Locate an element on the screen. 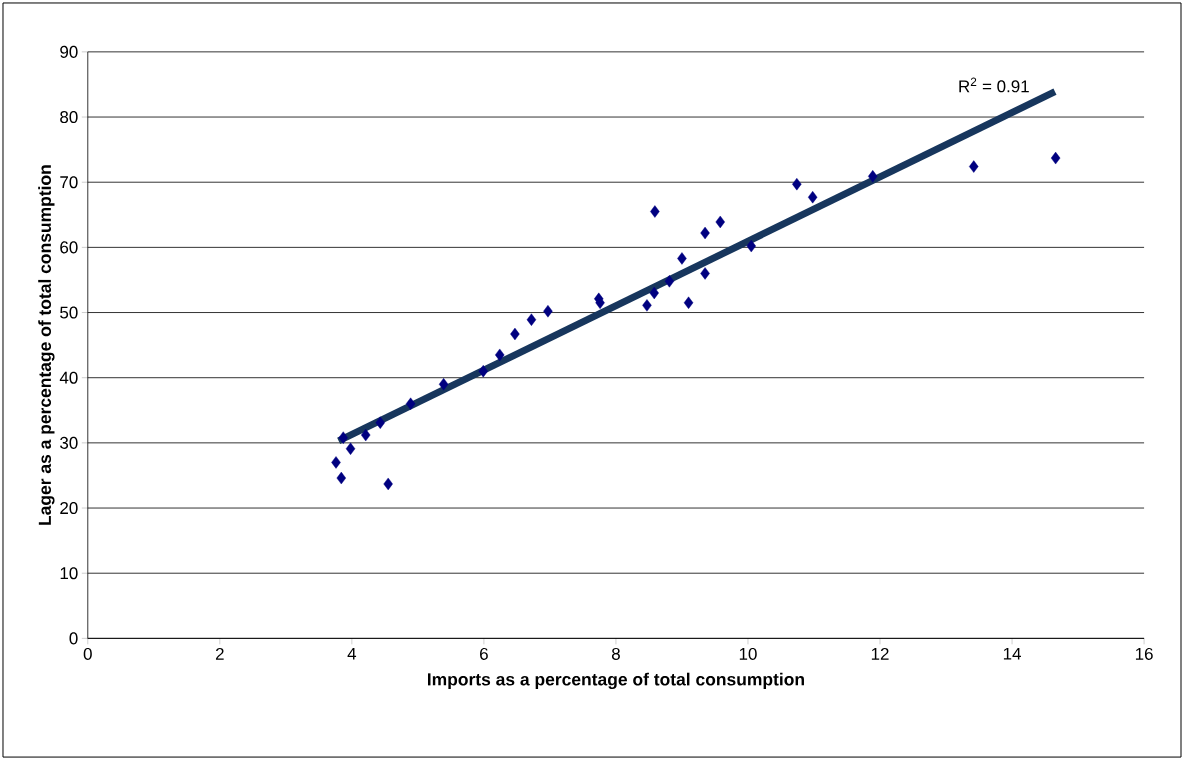  x-tick-label: 12 is located at coordinates (880, 653).